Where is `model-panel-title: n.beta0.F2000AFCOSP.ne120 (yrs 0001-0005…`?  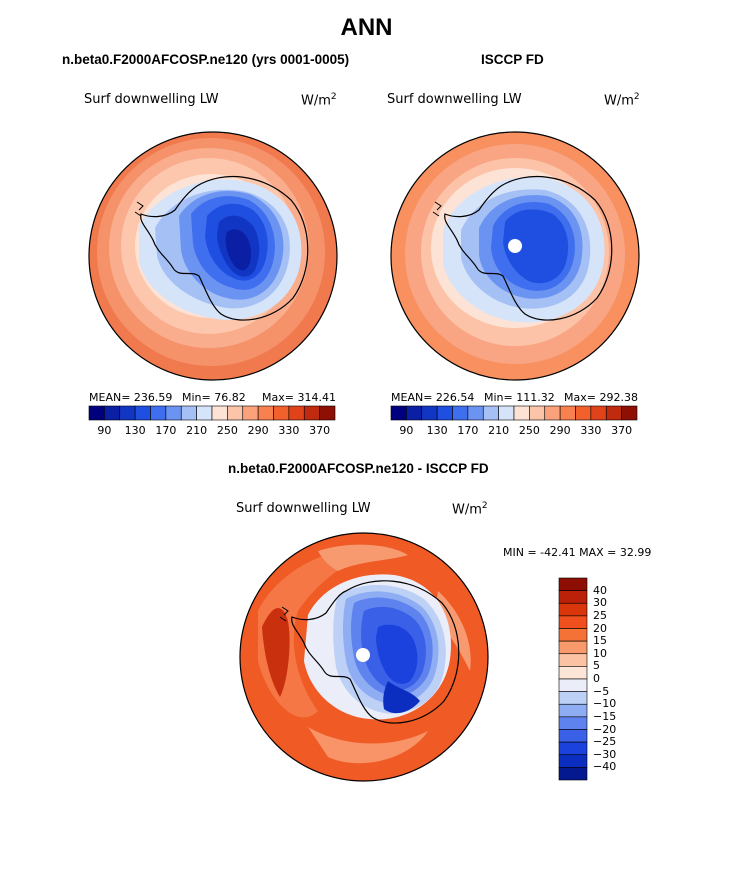
model-panel-title: n.beta0.F2000AFCOSP.ne120 (yrs 0001-0005… is located at coordinates (206, 59).